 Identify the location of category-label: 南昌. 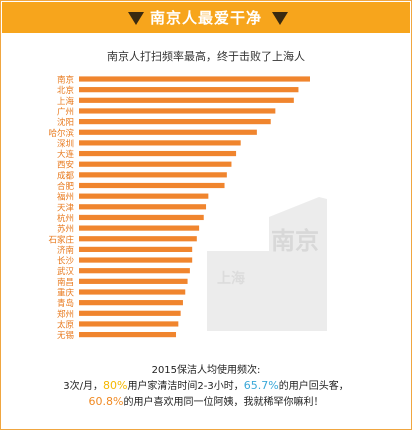
(65, 282).